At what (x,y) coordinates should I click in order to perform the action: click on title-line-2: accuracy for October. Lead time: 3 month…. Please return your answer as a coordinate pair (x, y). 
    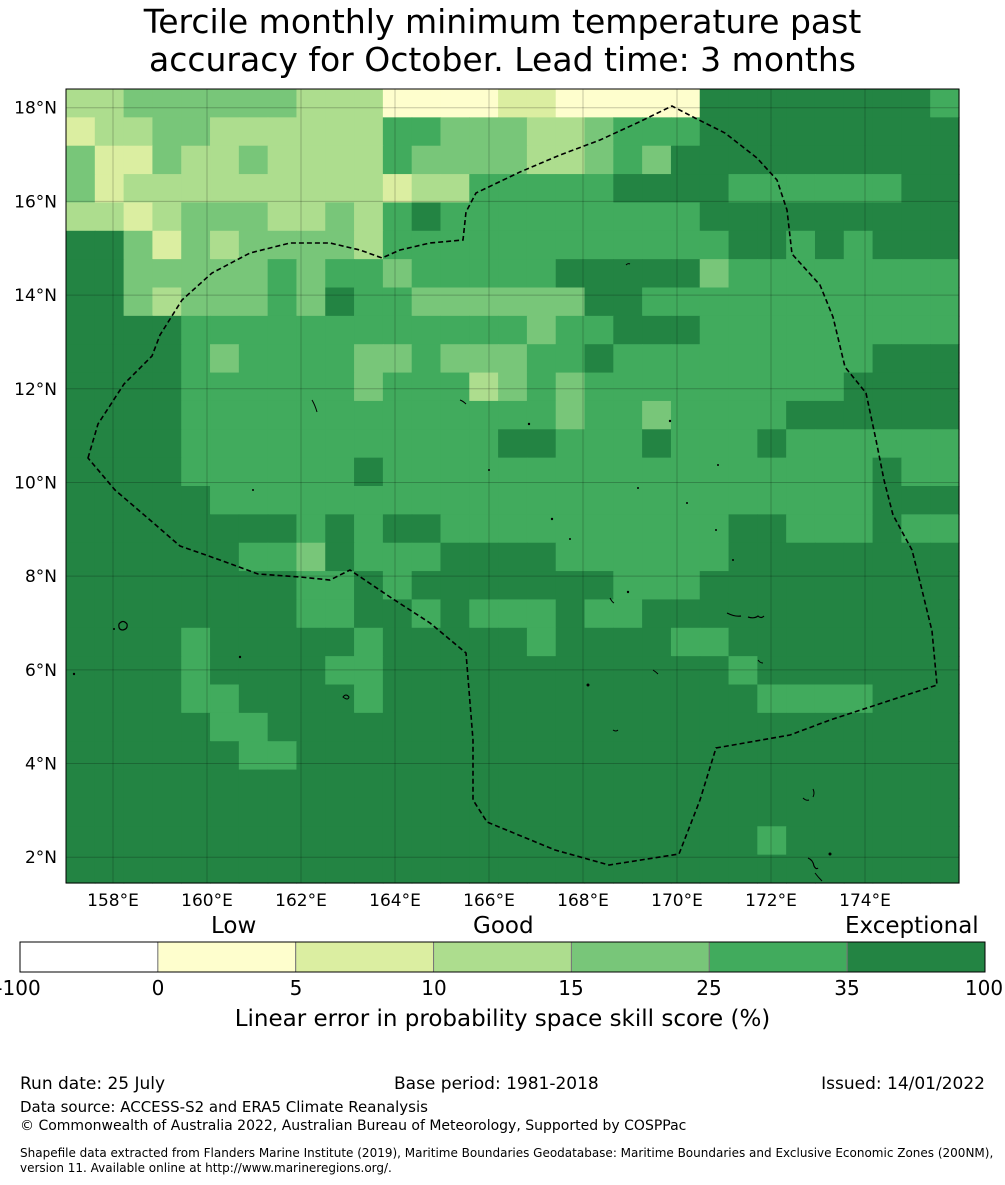
    Looking at the image, I should click on (502, 59).